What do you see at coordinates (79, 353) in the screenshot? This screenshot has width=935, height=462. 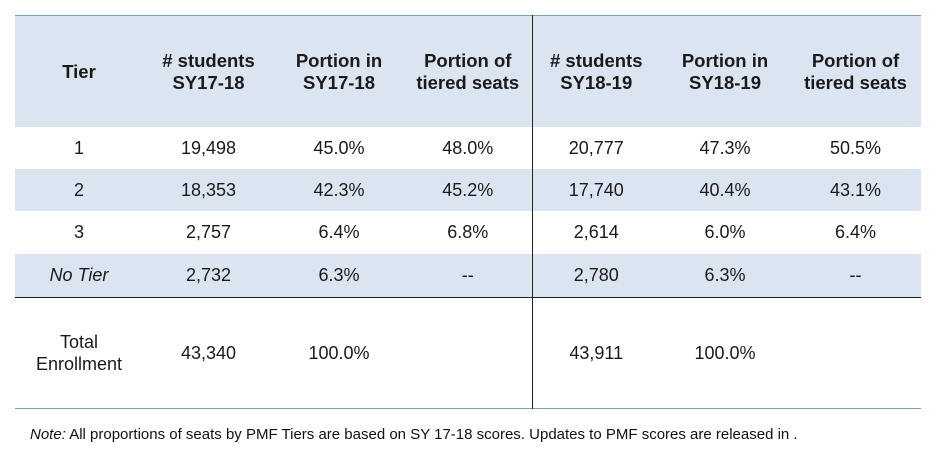 I see `cell-total-label: Total Enrollment` at bounding box center [79, 353].